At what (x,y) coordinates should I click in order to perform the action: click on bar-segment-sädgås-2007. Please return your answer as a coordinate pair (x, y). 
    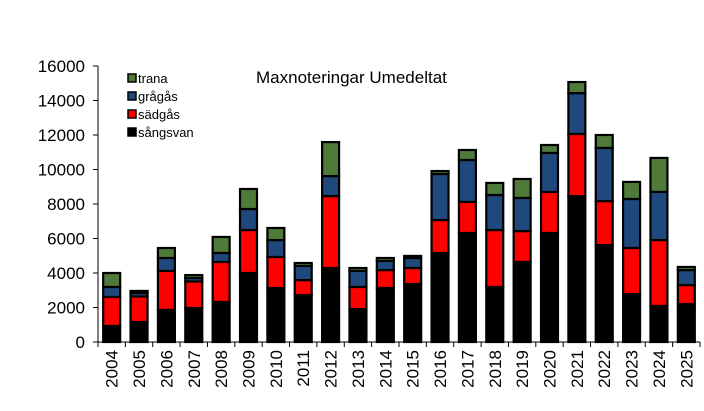
    Looking at the image, I should click on (194, 295).